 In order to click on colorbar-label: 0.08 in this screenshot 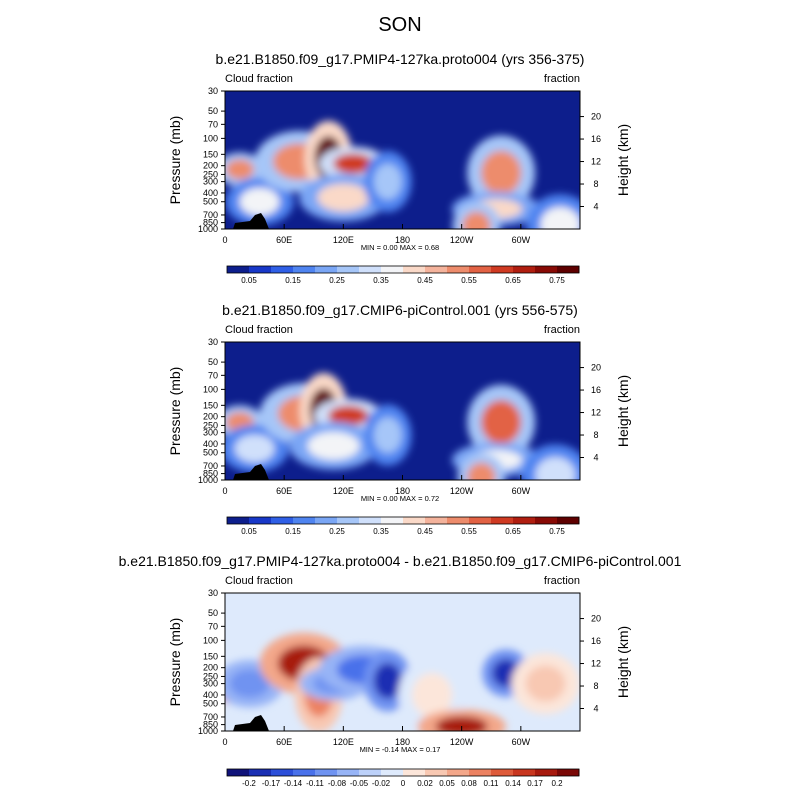, I will do `click(469, 783)`.